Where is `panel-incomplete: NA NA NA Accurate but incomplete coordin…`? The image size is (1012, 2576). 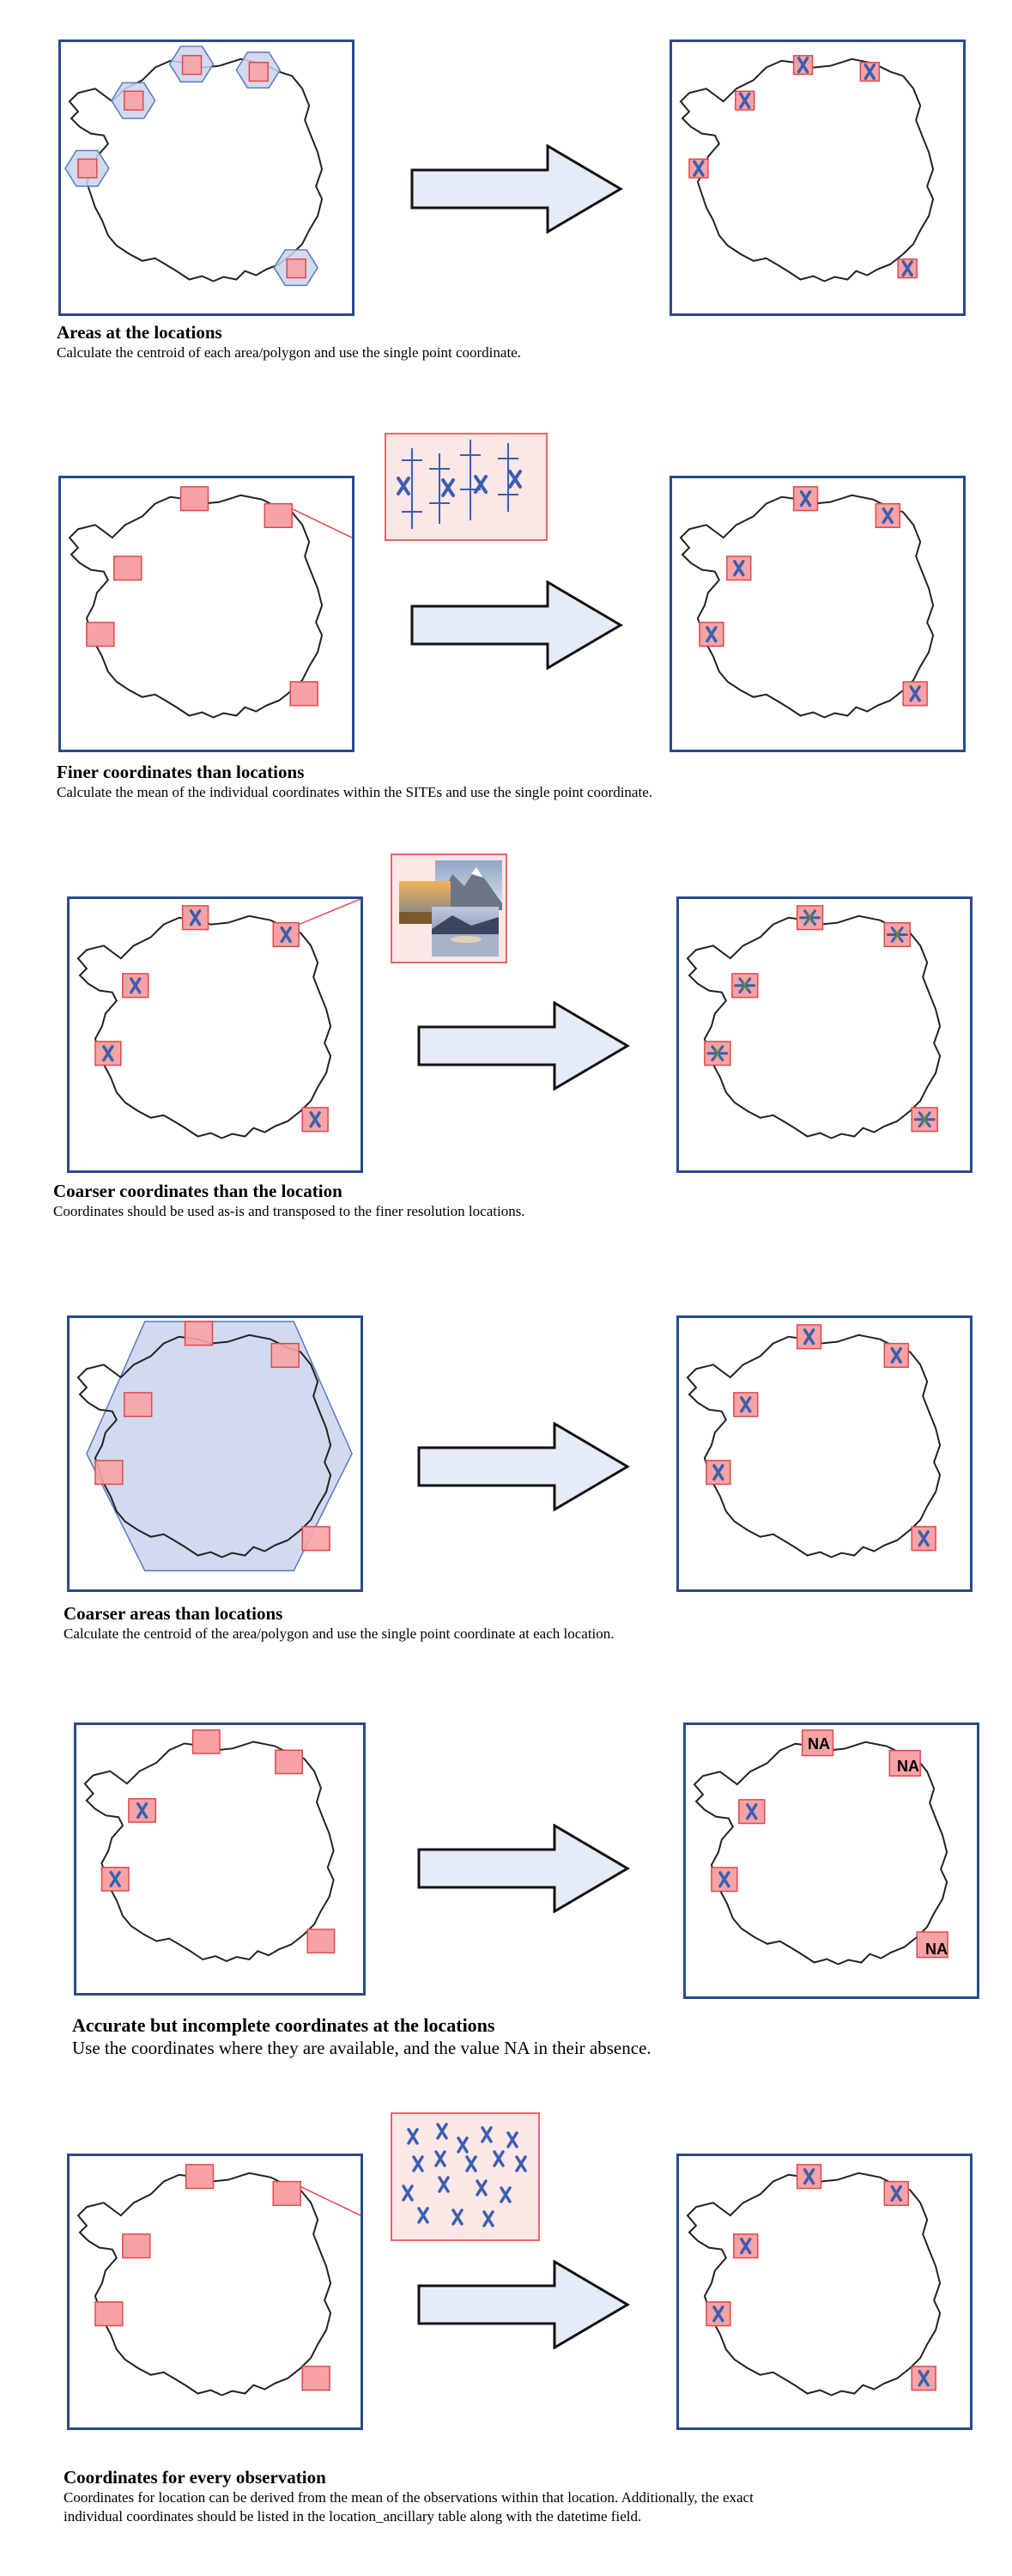
panel-incomplete: NA NA NA Accurate but incomplete coordin… is located at coordinates (525, 1890).